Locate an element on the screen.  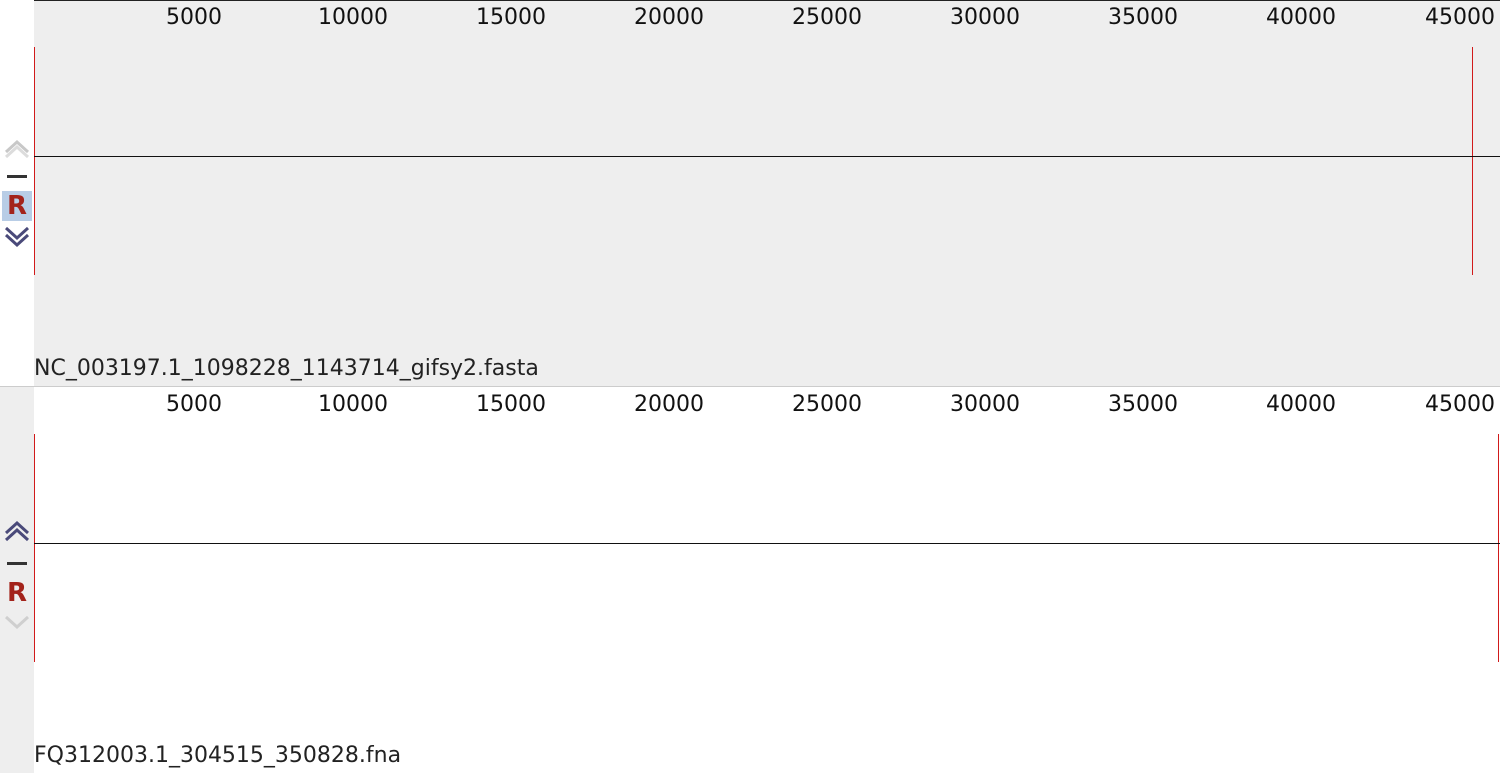
panel-divider is located at coordinates (750, 386).